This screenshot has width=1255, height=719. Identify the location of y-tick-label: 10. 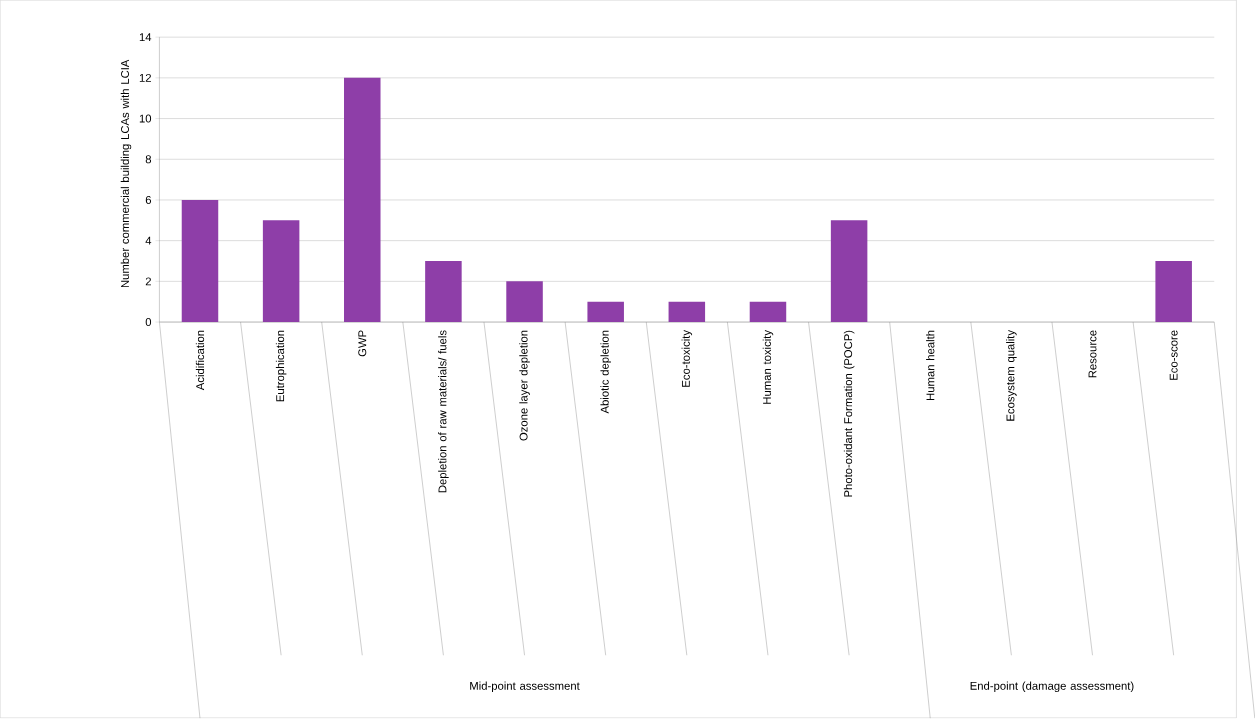
(145, 118).